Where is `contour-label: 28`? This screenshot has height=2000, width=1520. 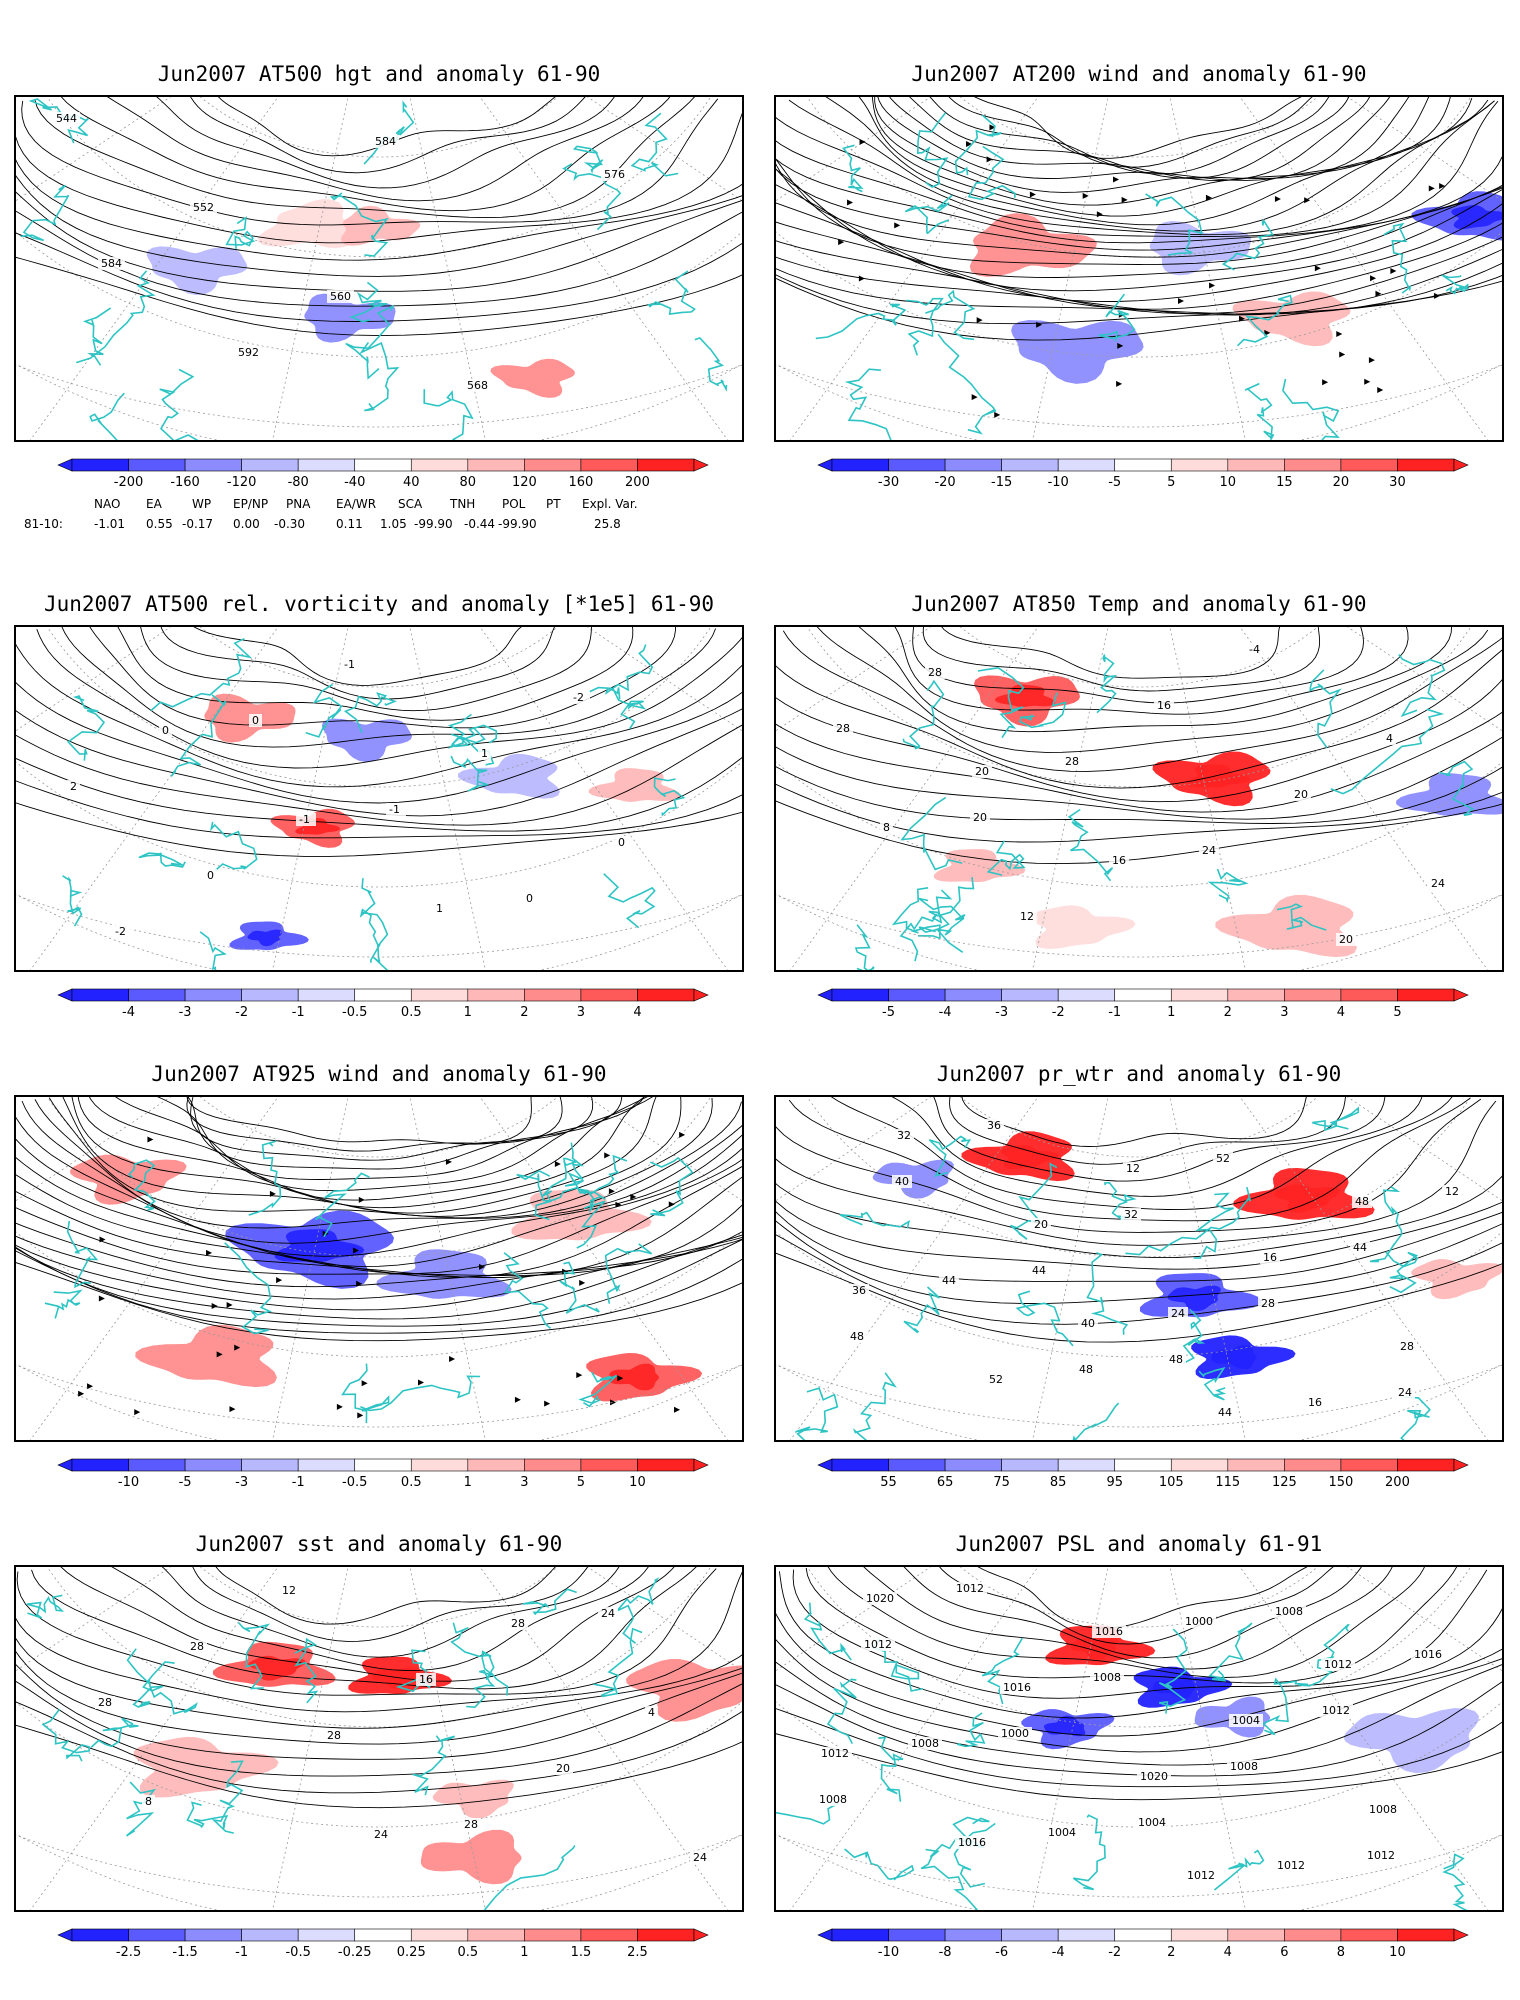
contour-label: 28 is located at coordinates (197, 1646).